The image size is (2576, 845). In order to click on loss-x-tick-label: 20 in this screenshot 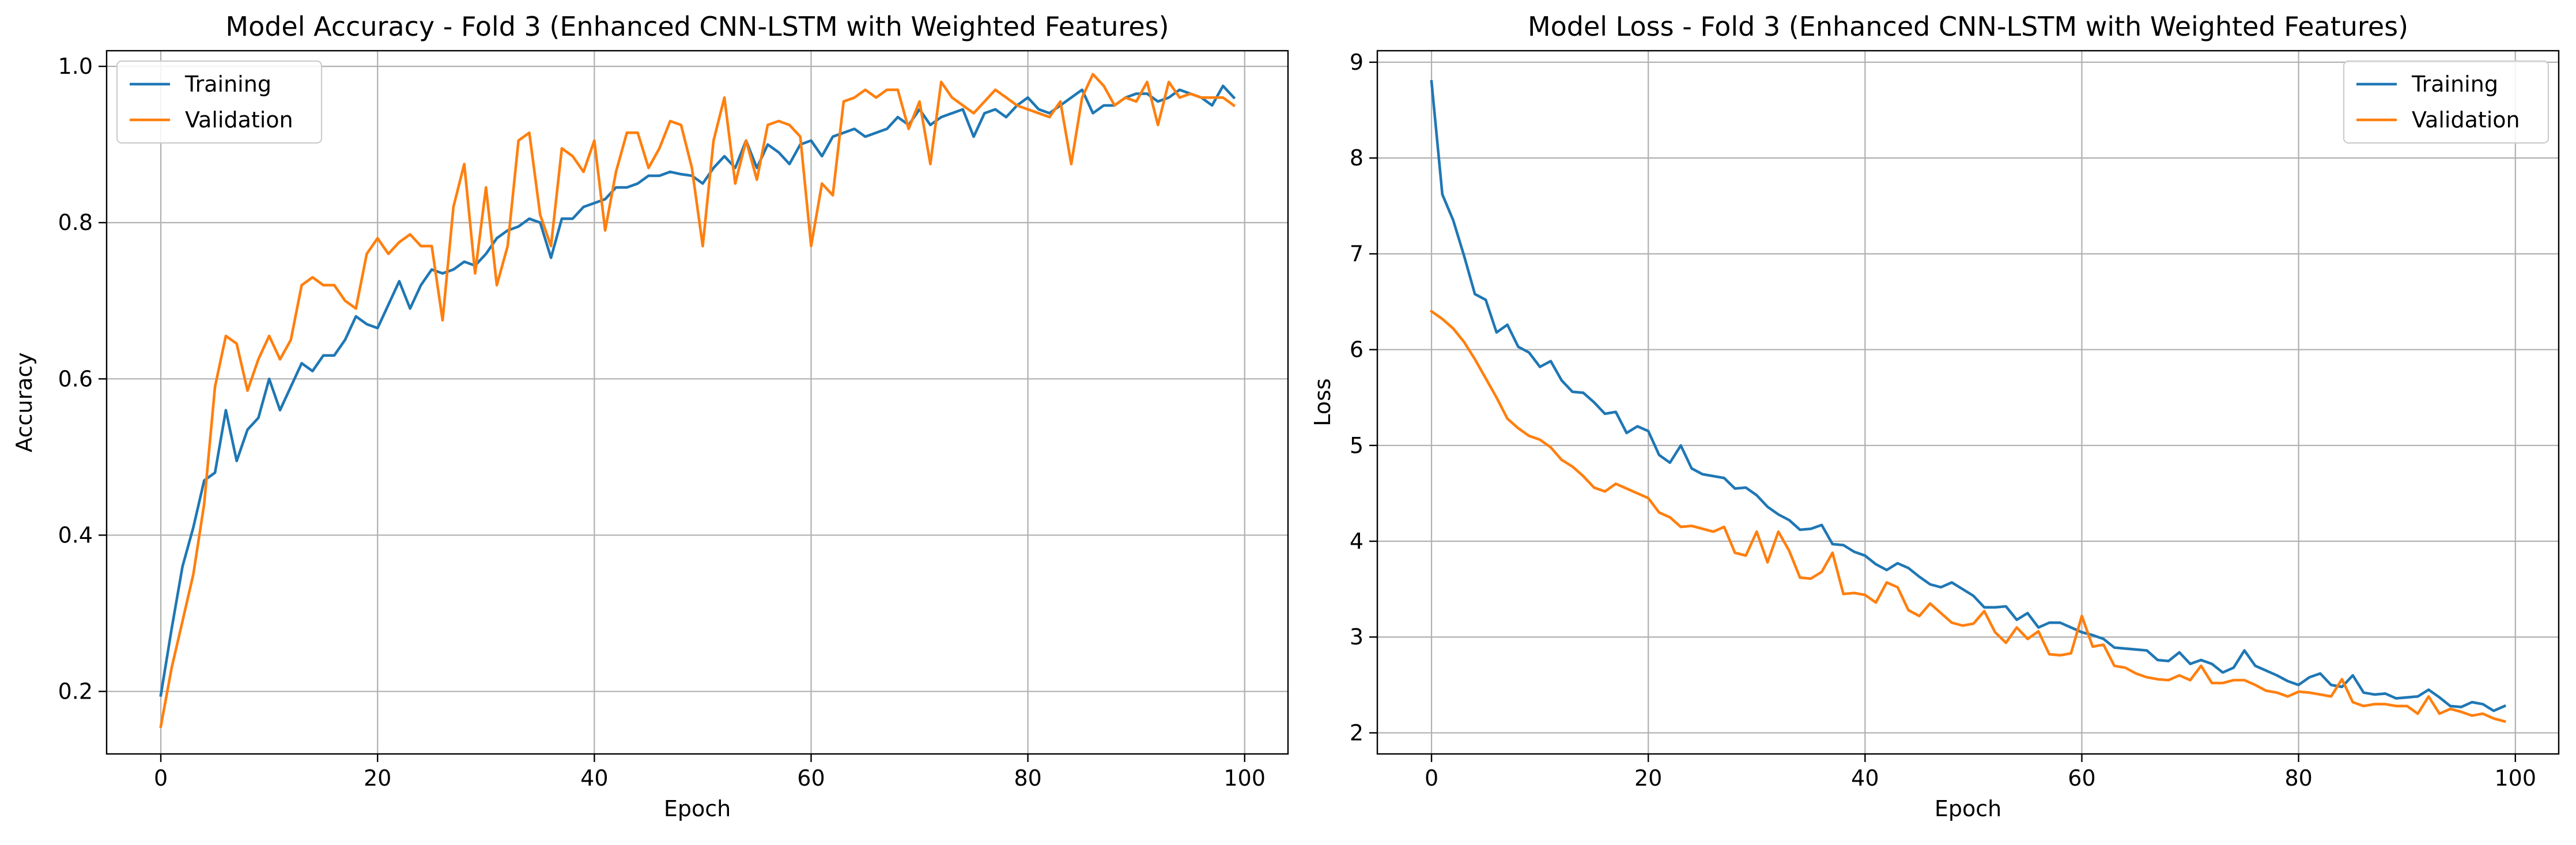, I will do `click(1648, 778)`.